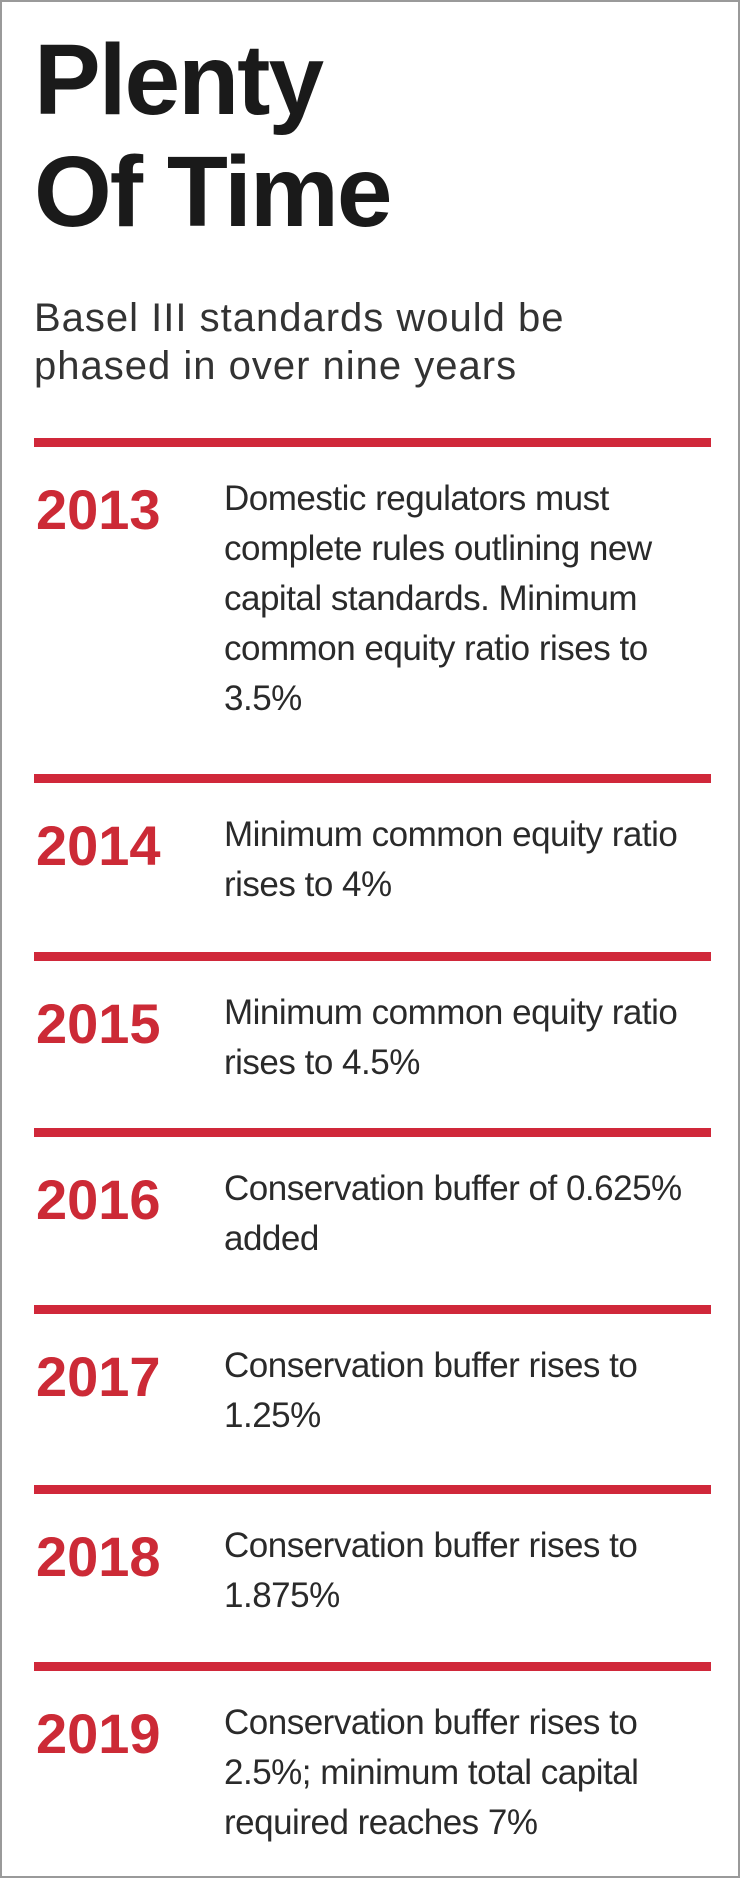  What do you see at coordinates (98, 1556) in the screenshot?
I see `year: 2018` at bounding box center [98, 1556].